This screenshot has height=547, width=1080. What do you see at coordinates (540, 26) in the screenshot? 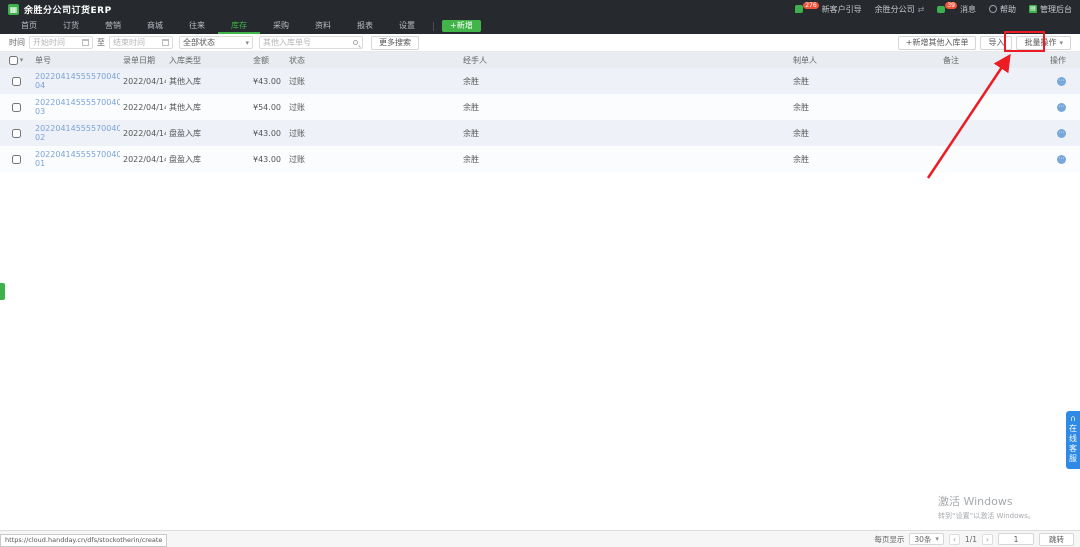
I see `main-nav: 首页 订货 营销 商城 往来 库存 采购 资料 报表 设置 +新增` at bounding box center [540, 26].